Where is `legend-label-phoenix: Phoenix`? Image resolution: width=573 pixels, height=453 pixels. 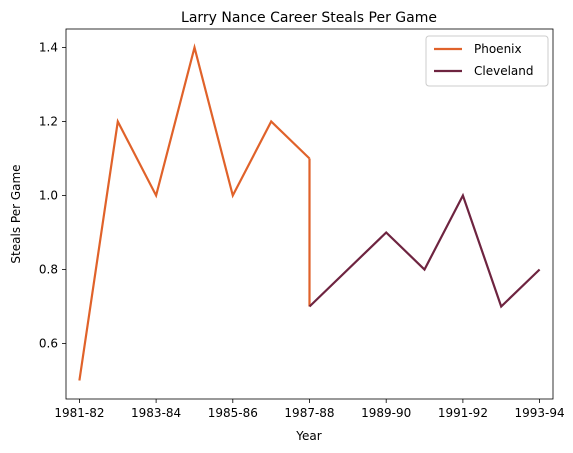
legend-label-phoenix: Phoenix is located at coordinates (498, 49).